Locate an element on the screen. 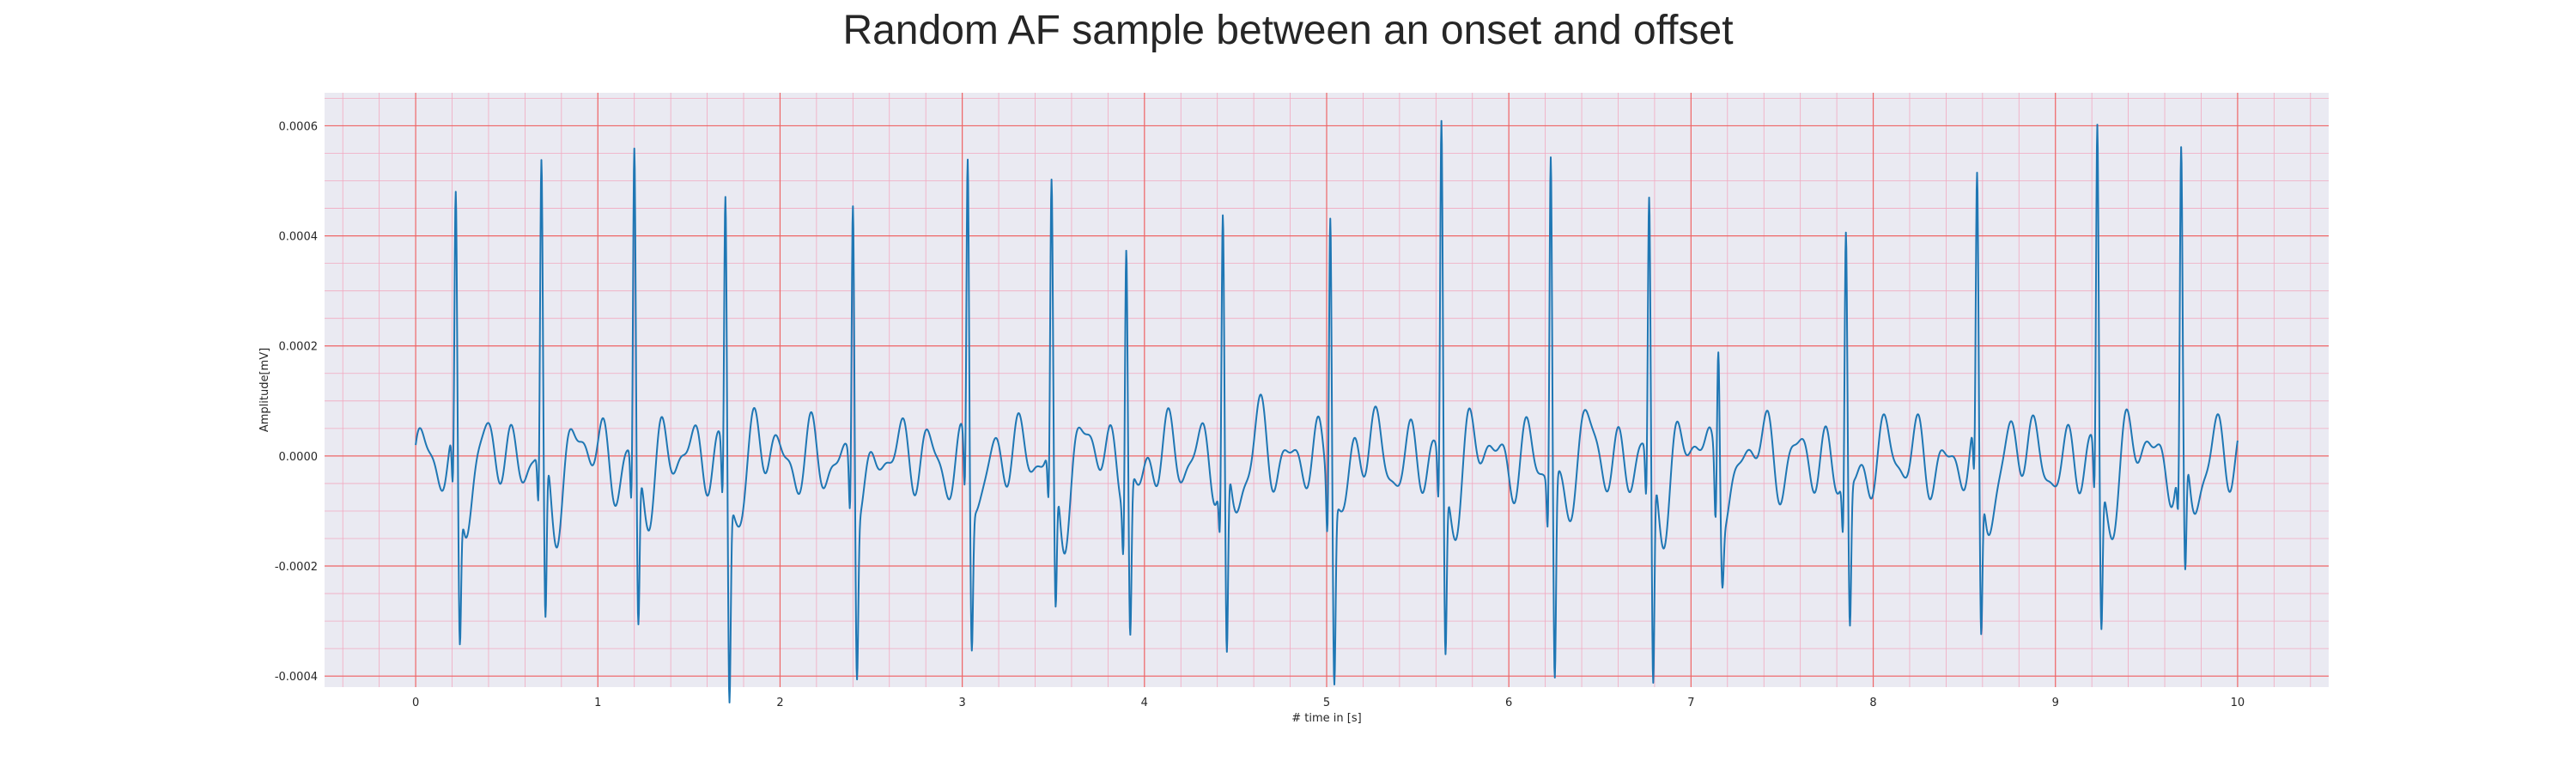  y-tick-labels: -0.0004 -0.0002 0.0000 0.0002 0.0004 0.0006 is located at coordinates (296, 402).